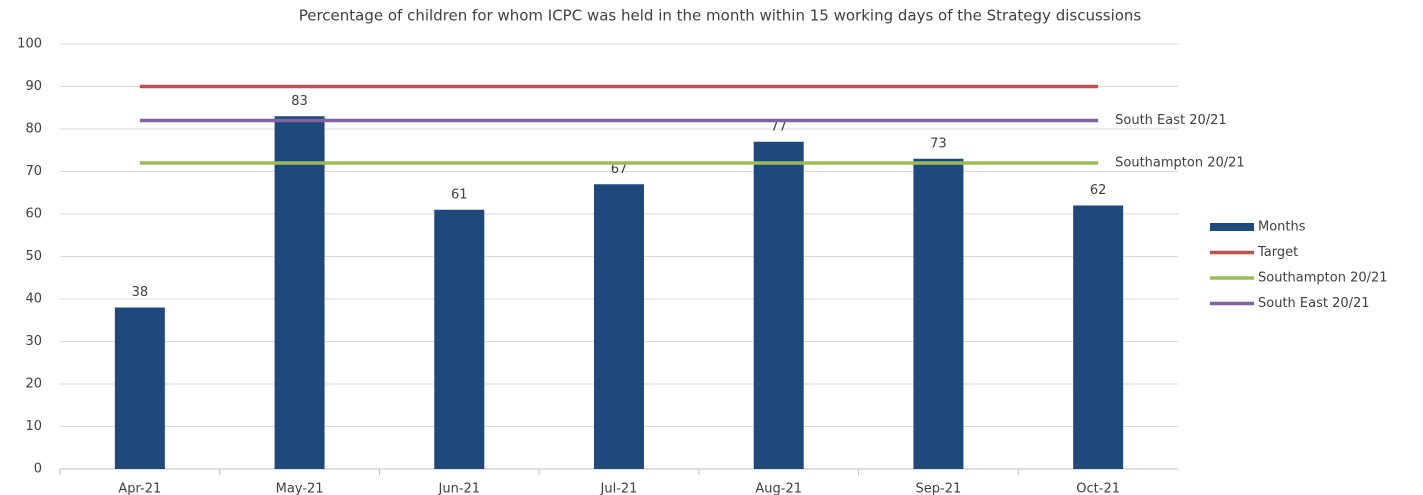 This screenshot has height=495, width=1423. Describe the element at coordinates (939, 488) in the screenshot. I see `x-tick-label: Sep-21` at that location.